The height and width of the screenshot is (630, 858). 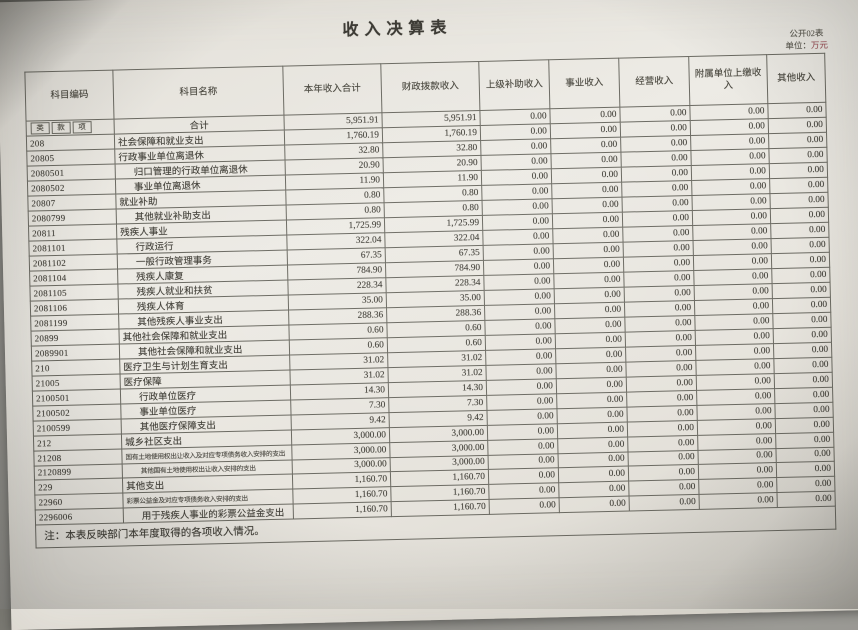 What do you see at coordinates (654, 82) in the screenshot?
I see `column-header-6: 经营收入` at bounding box center [654, 82].